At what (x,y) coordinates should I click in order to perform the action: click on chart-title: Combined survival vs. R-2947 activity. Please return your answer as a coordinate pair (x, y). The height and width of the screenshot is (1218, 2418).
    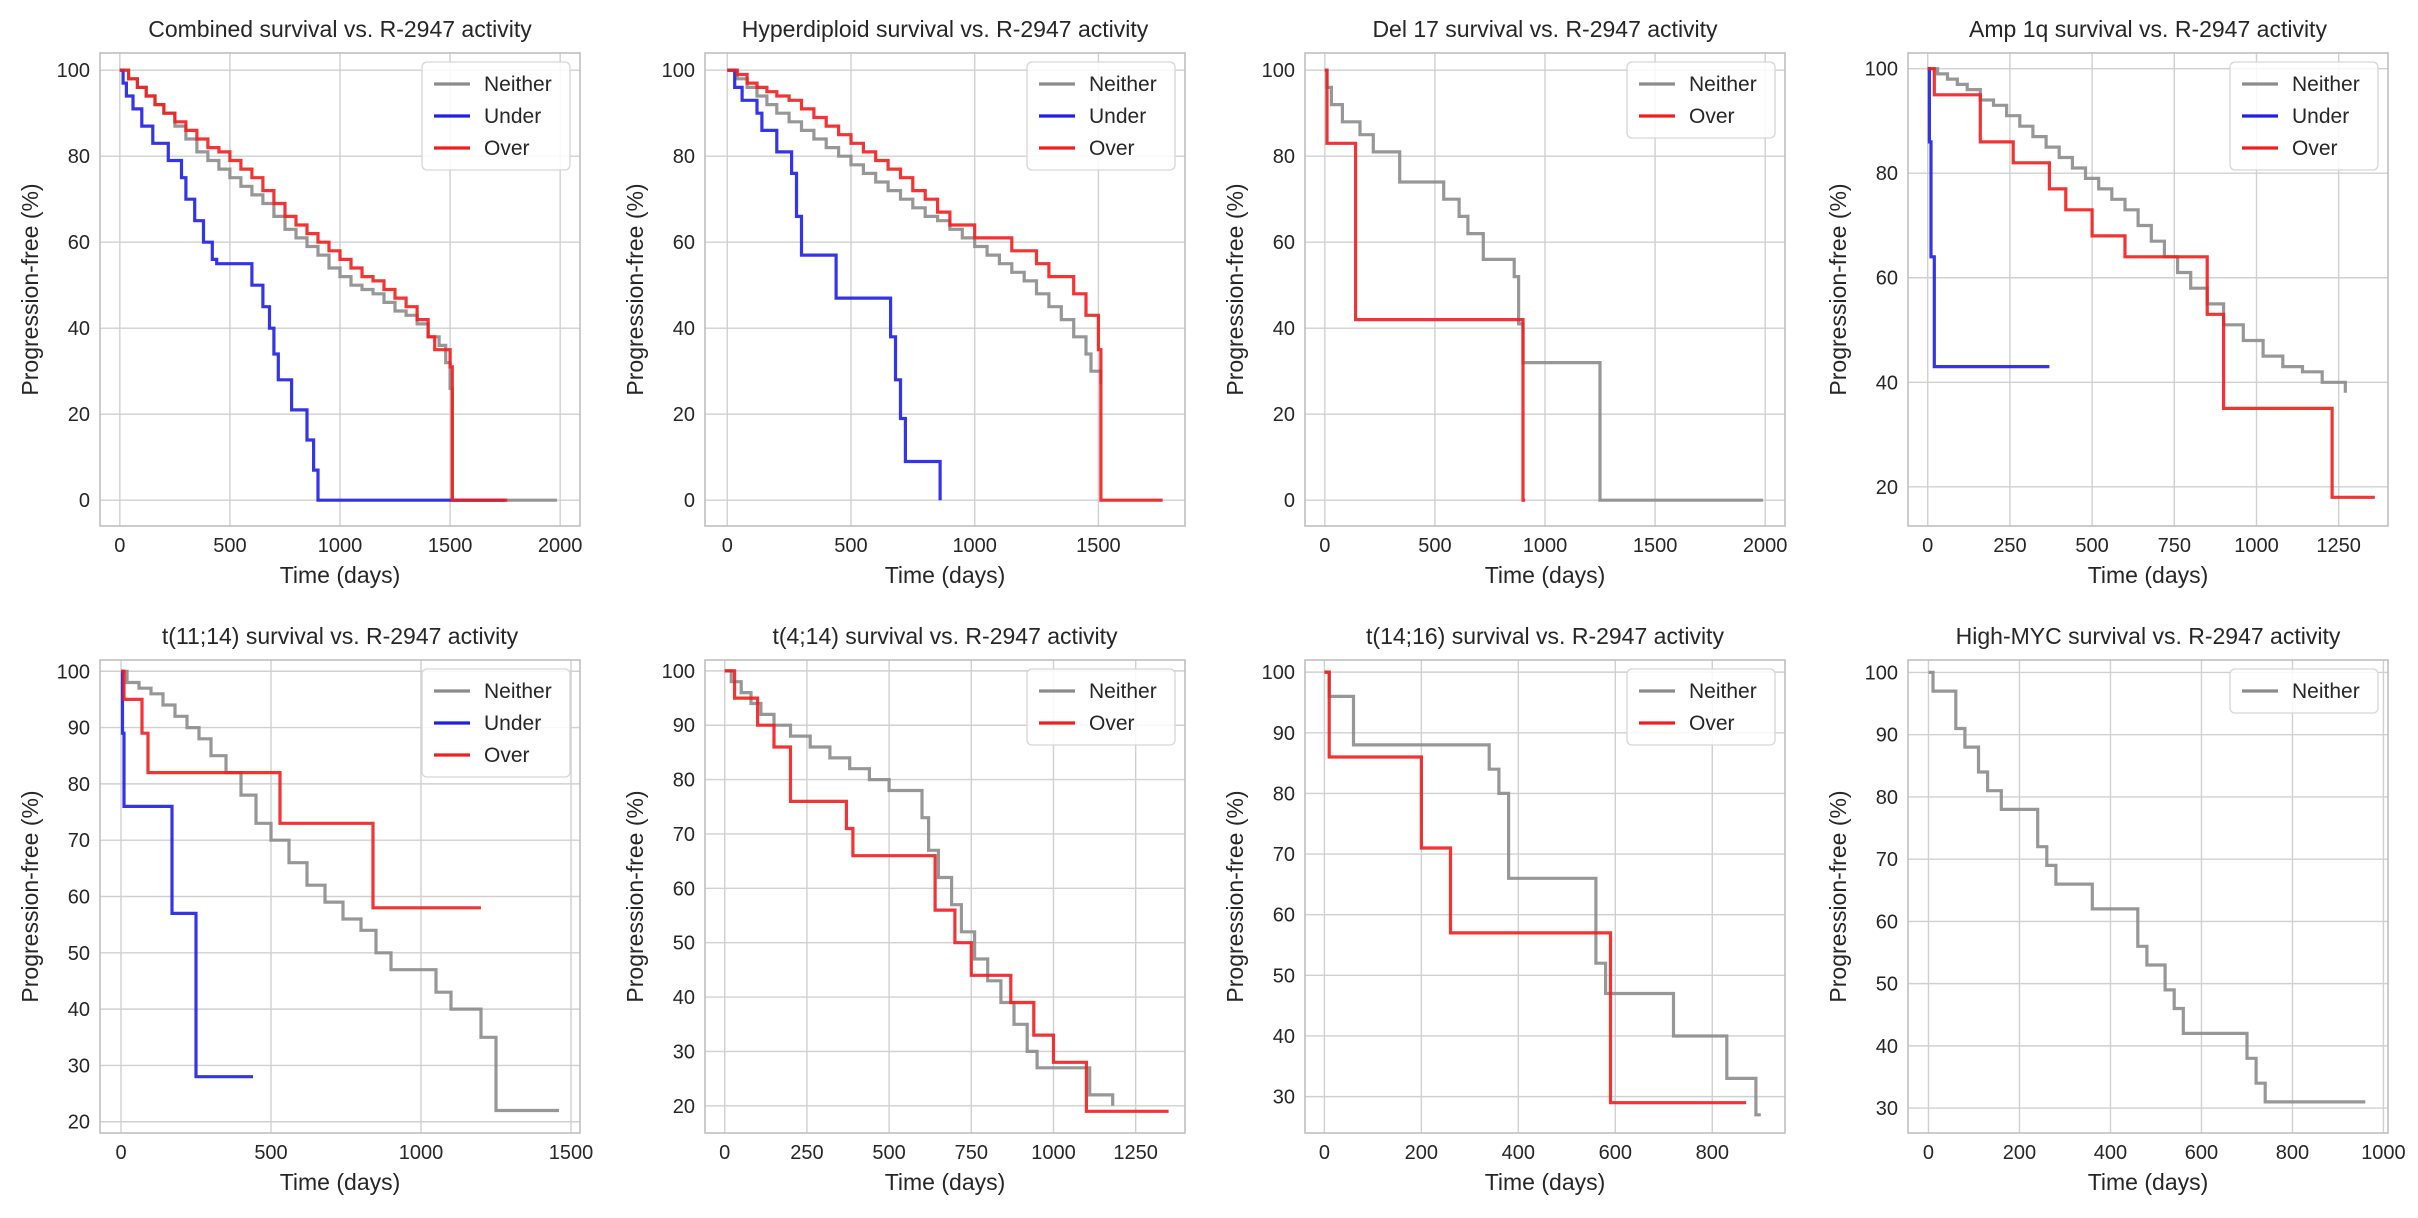
    Looking at the image, I should click on (340, 29).